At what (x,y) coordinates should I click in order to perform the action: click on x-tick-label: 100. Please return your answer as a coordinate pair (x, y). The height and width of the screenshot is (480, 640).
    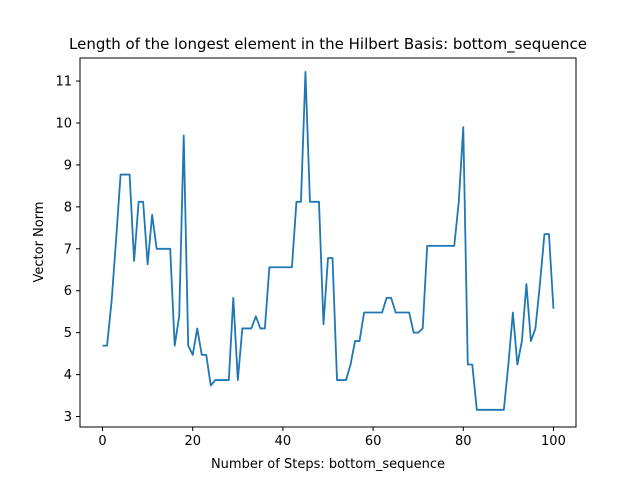
    Looking at the image, I should click on (553, 441).